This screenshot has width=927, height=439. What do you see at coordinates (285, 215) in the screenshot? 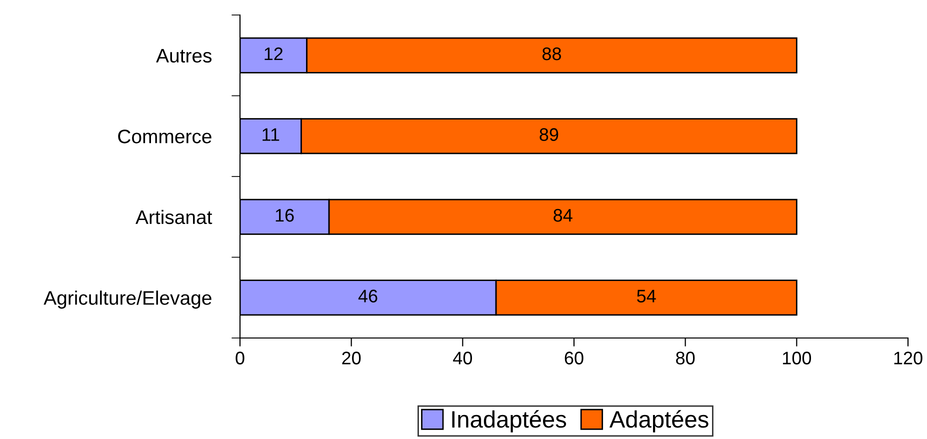
I see `data-label: 16` at bounding box center [285, 215].